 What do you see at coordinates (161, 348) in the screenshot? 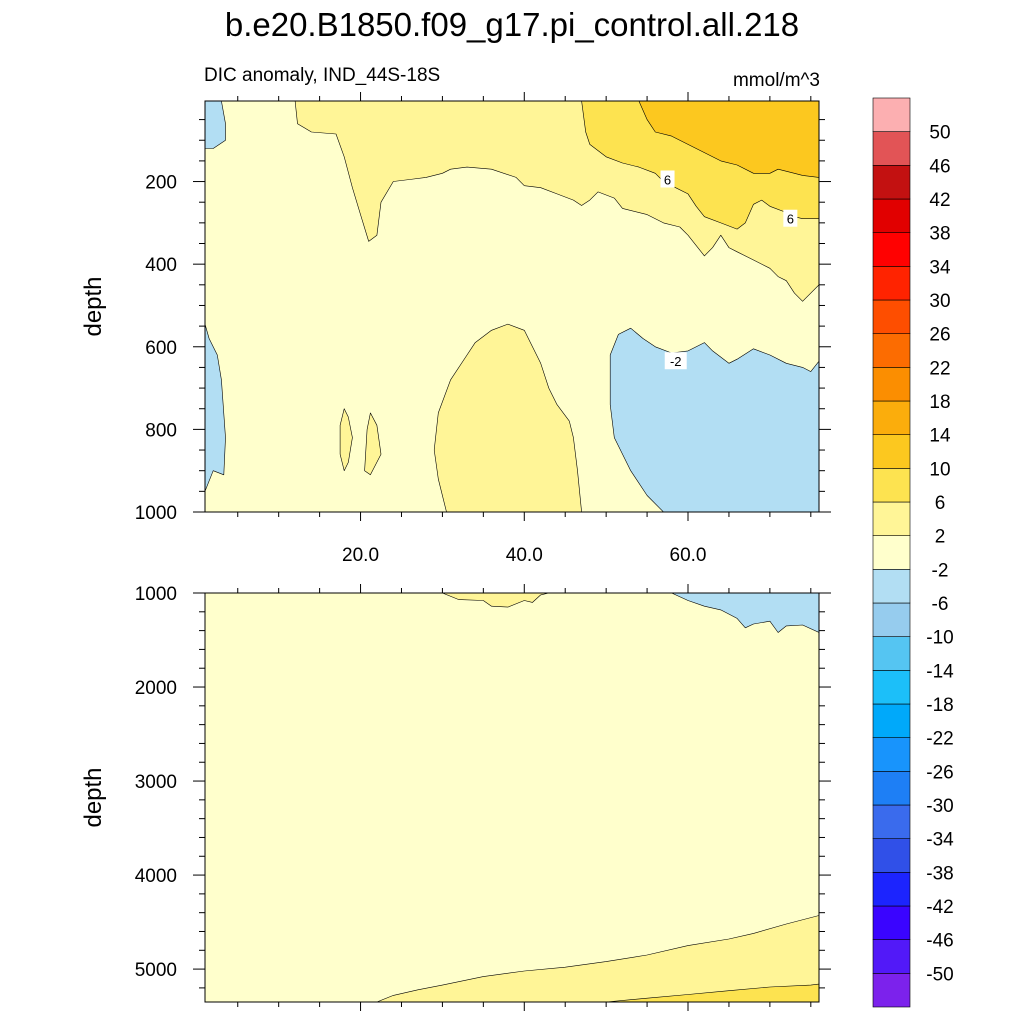
I see `y-tick-label: 600` at bounding box center [161, 348].